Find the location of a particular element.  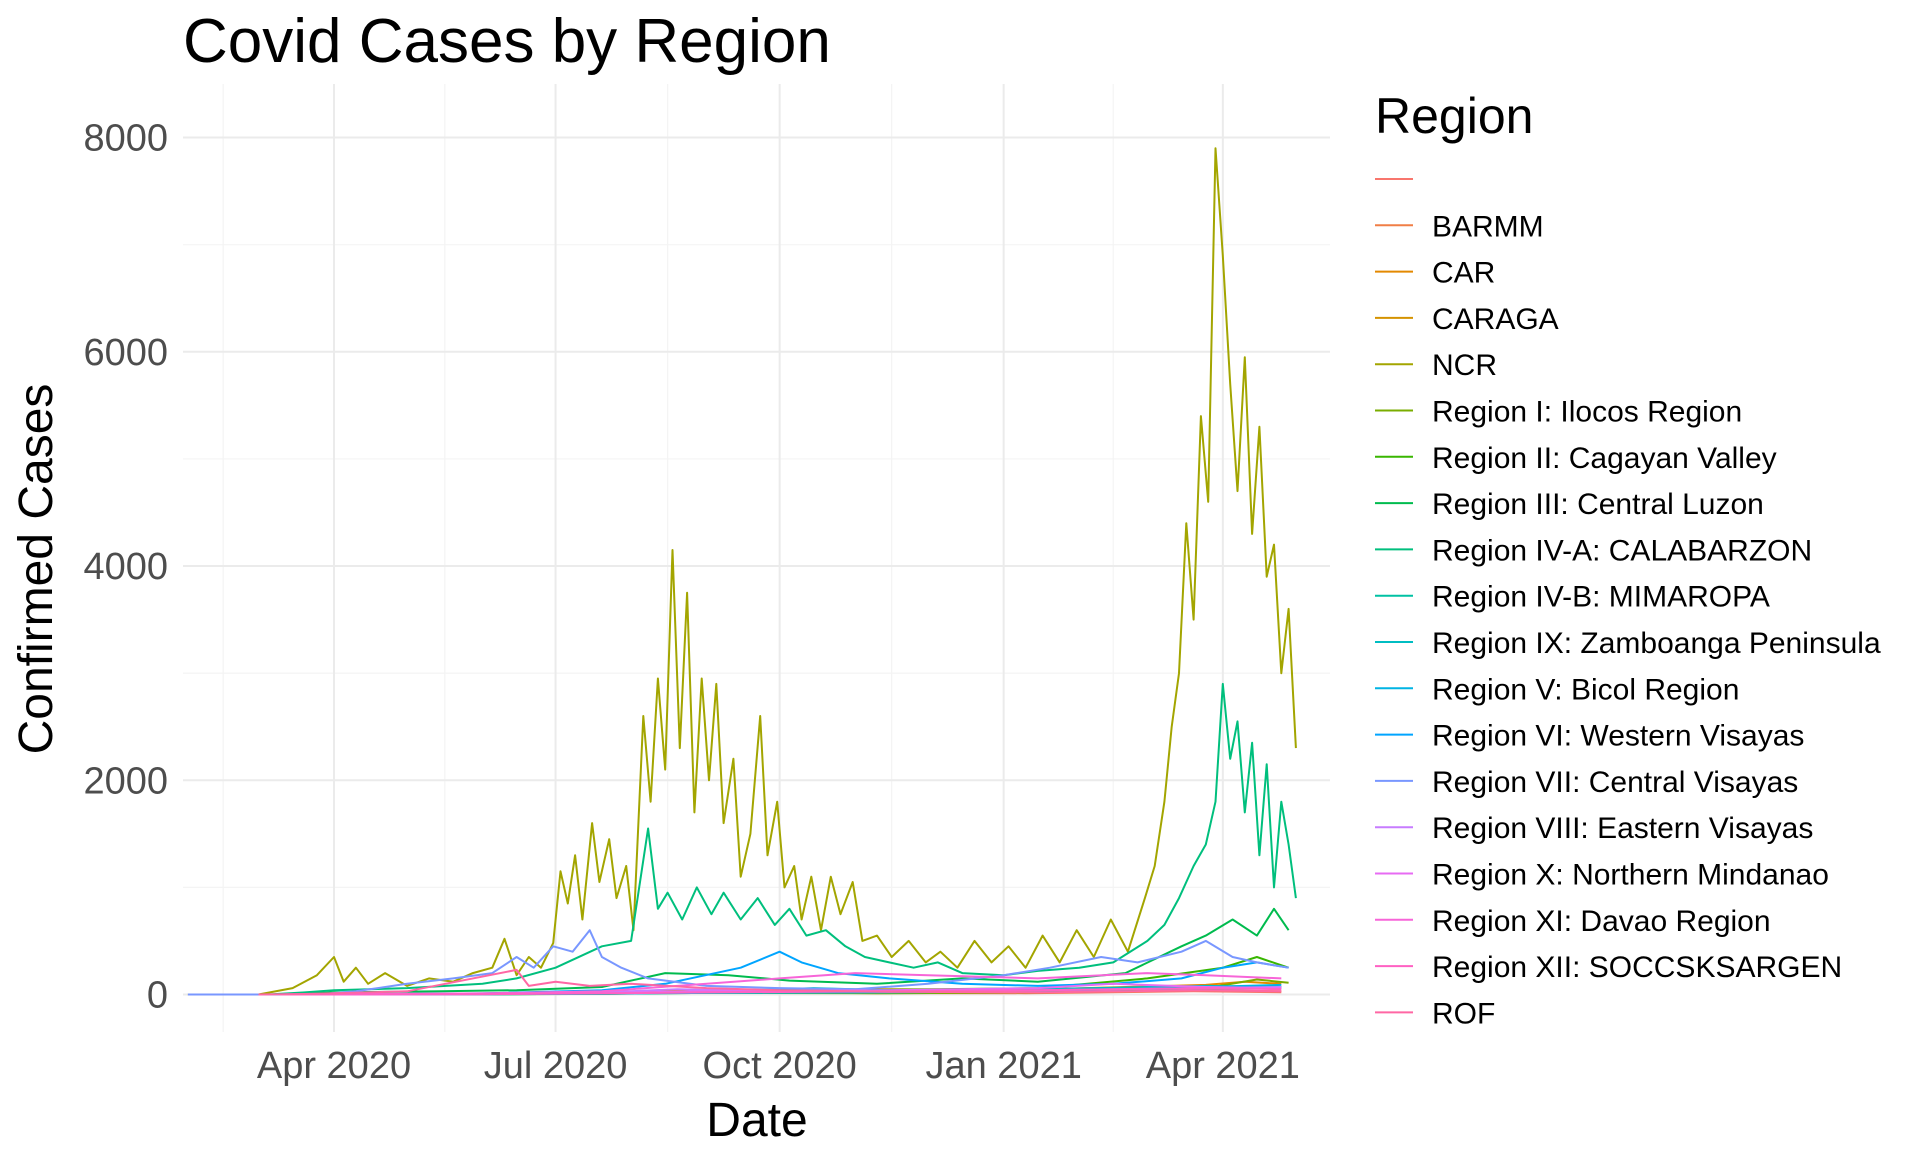

y-axis-title: Confirmed Cases is located at coordinates (36, 569).